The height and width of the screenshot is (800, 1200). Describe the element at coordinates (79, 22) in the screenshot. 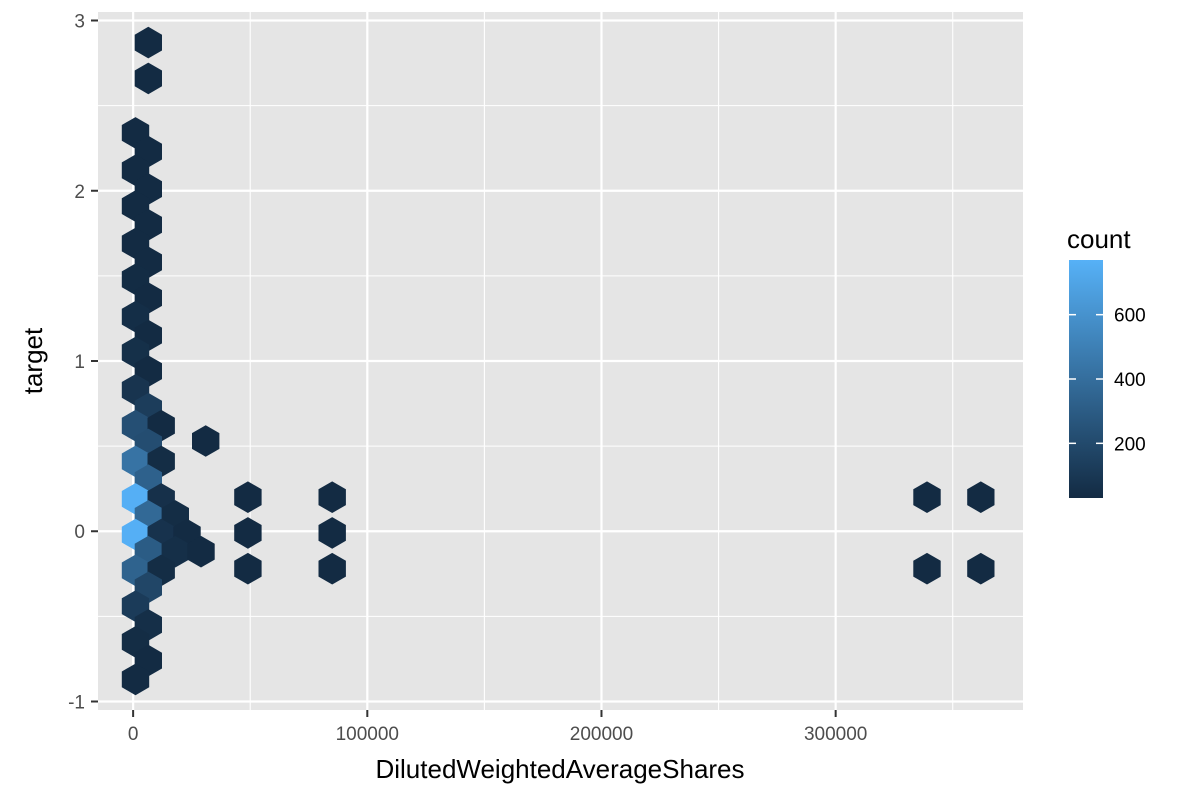

I see `y-tick-label: 3` at that location.